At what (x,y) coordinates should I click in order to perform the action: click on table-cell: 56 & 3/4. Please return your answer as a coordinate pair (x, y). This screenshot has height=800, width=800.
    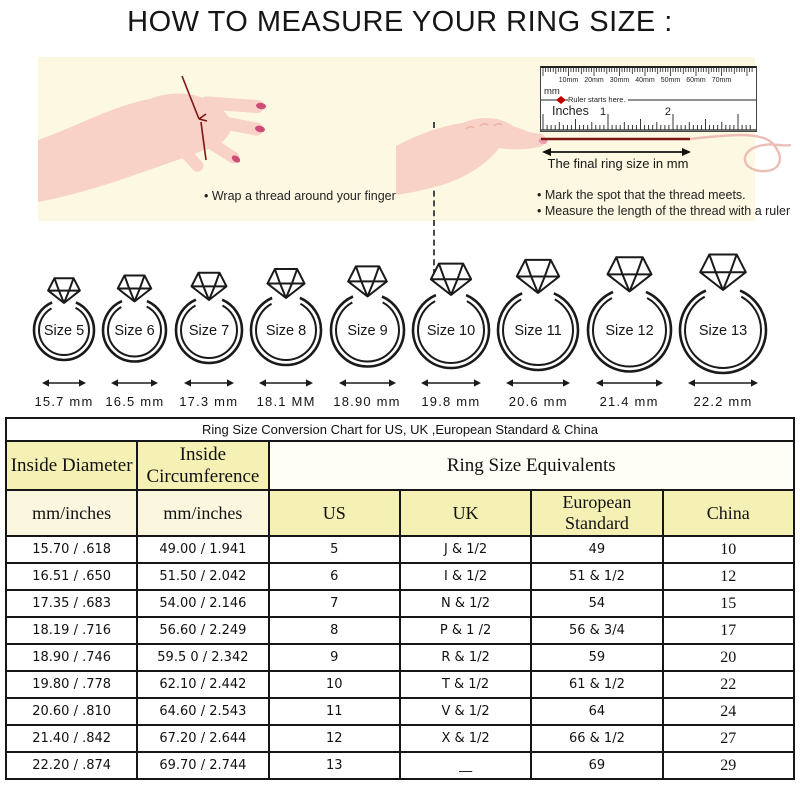
    Looking at the image, I should click on (597, 630).